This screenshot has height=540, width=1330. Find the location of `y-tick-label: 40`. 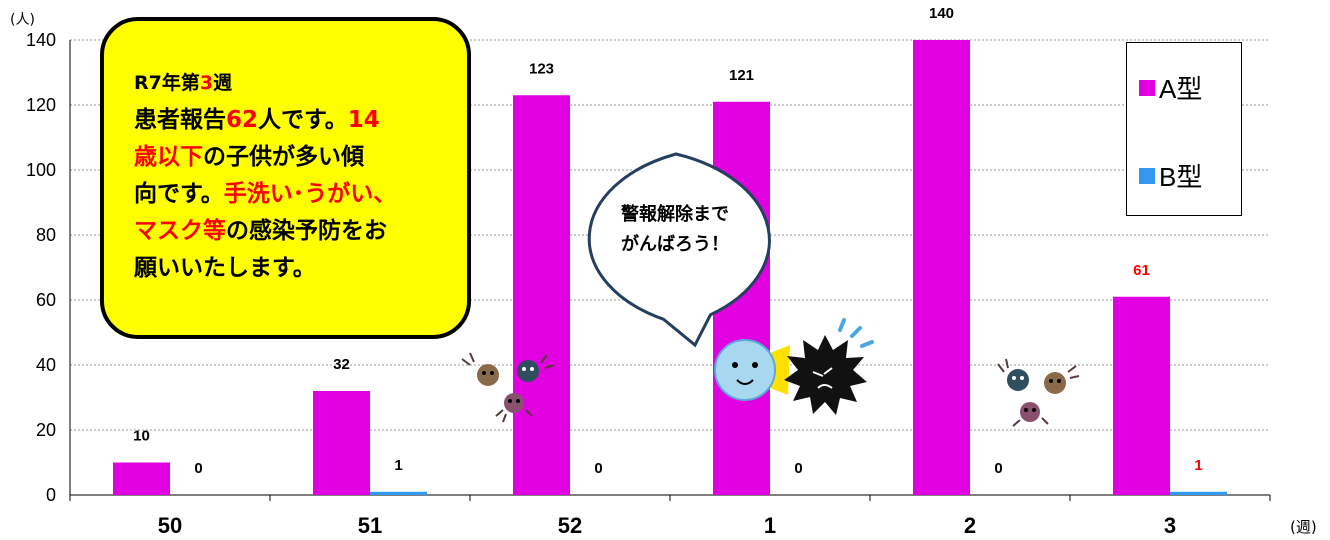

y-tick-label: 40 is located at coordinates (46, 365).